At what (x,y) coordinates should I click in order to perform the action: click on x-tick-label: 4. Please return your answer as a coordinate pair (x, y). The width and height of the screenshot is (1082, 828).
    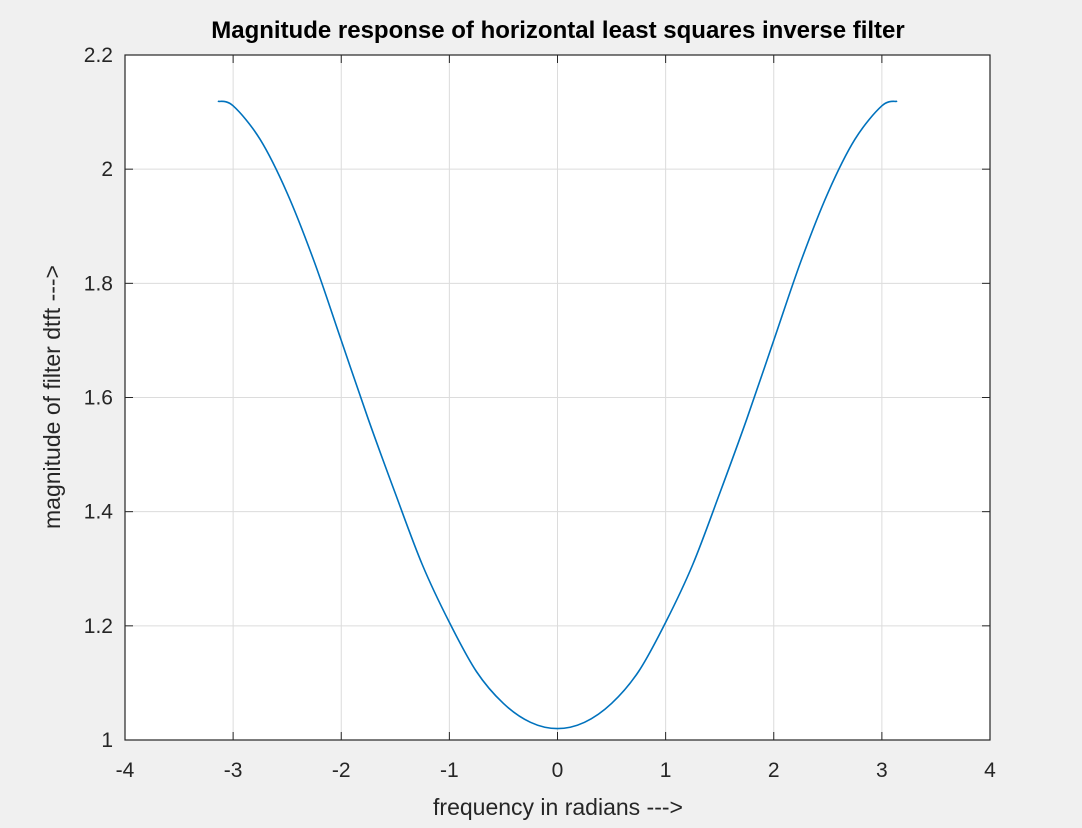
    Looking at the image, I should click on (990, 770).